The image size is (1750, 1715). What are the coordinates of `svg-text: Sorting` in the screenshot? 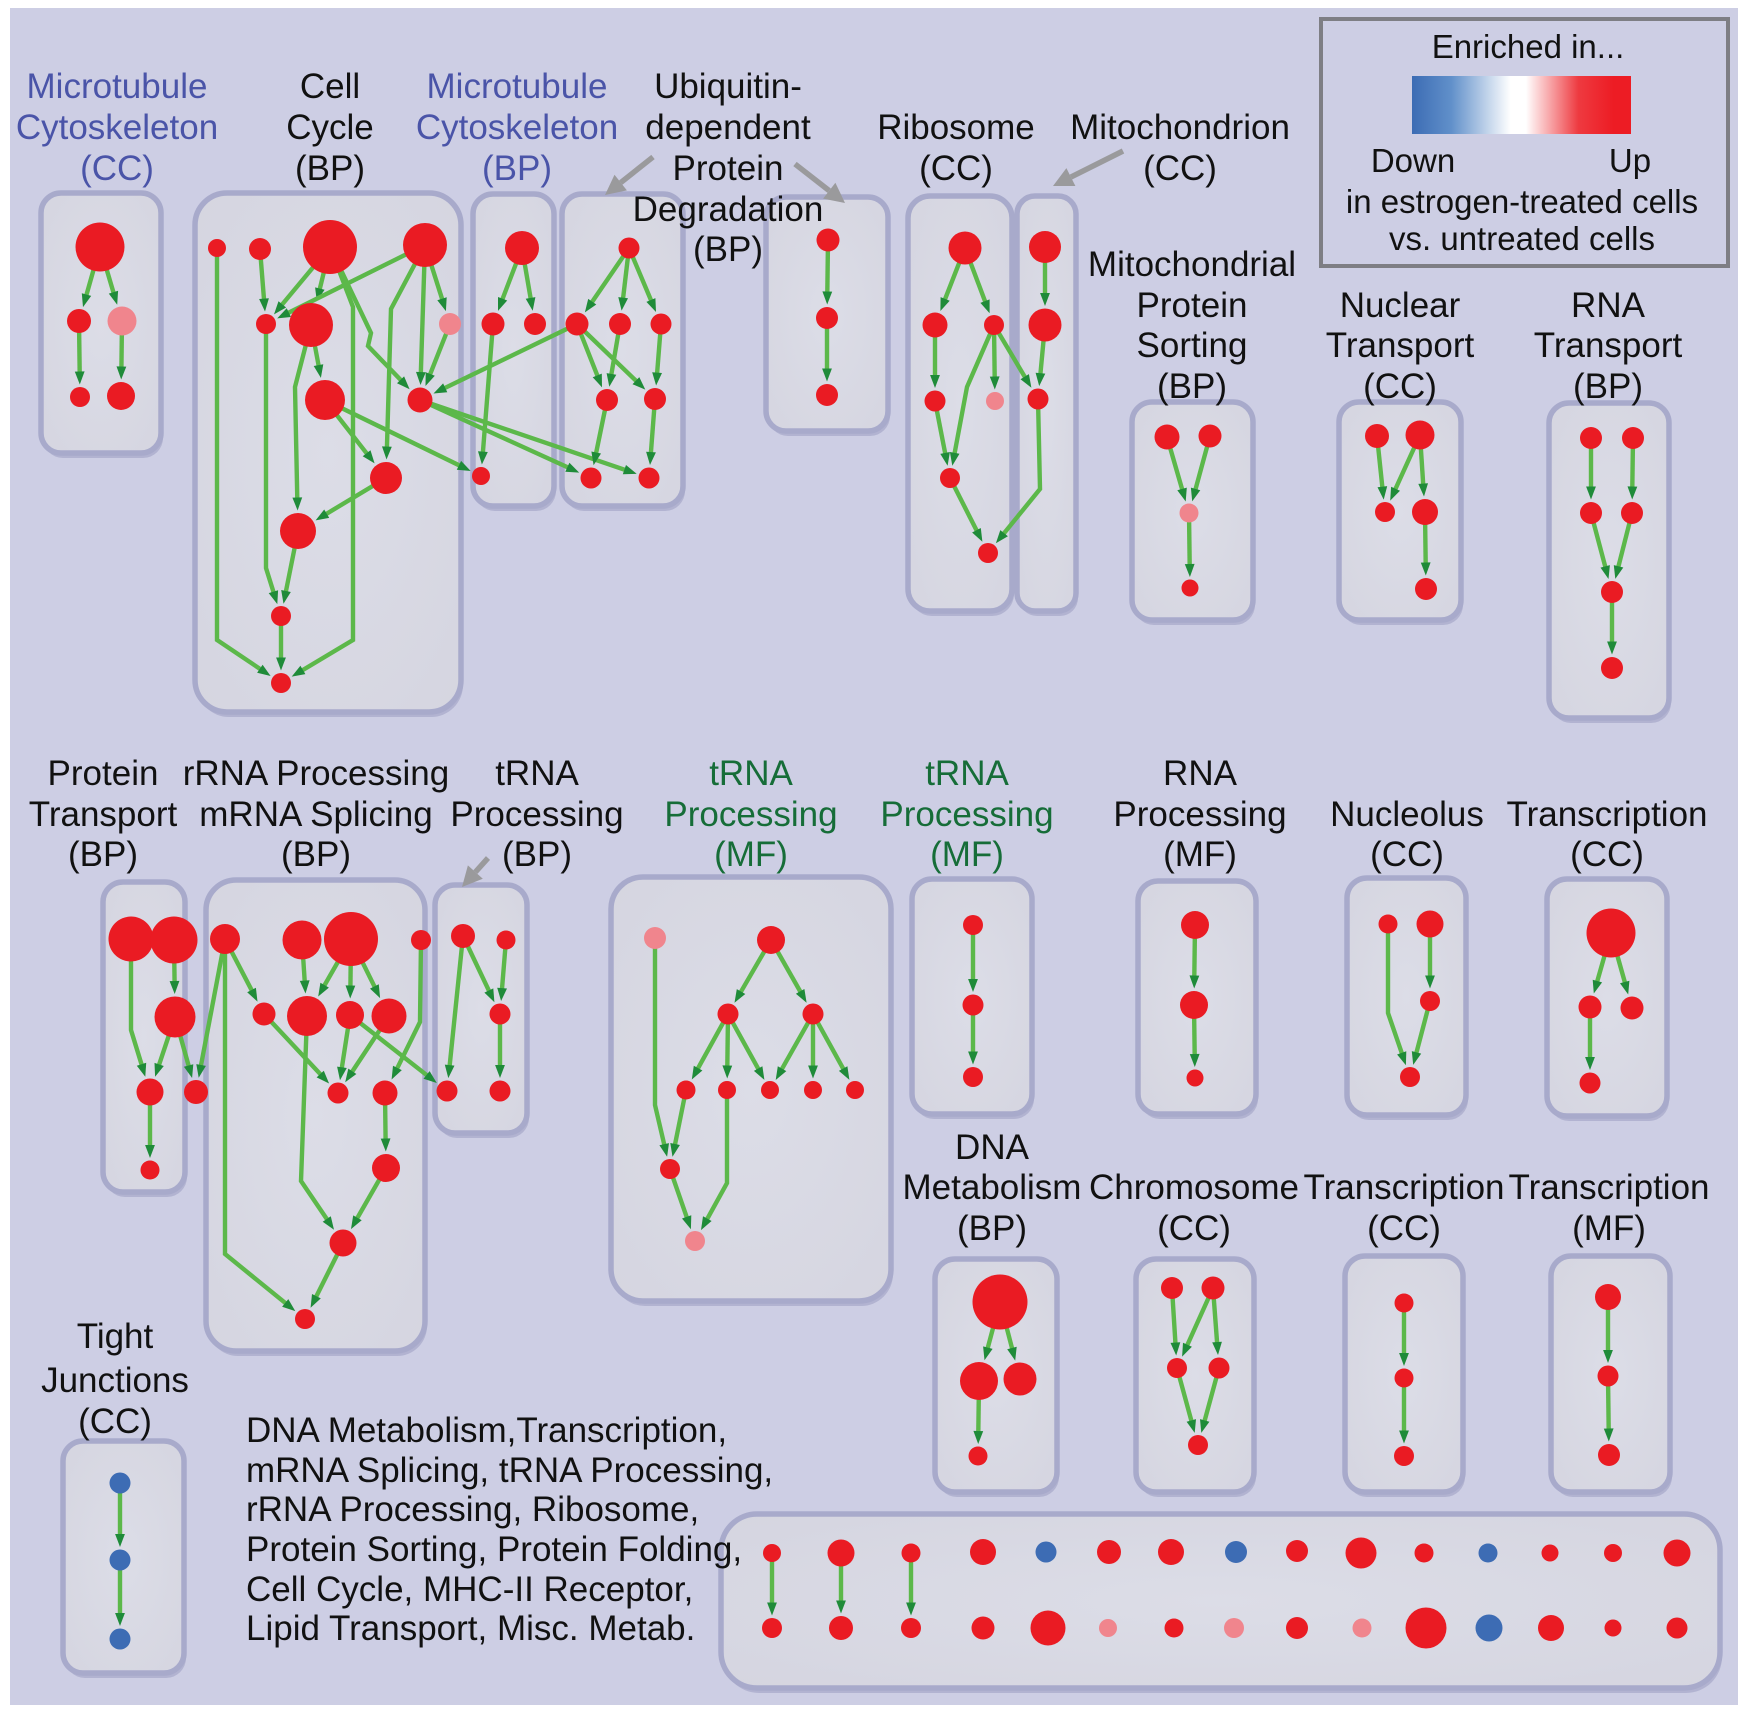 It's located at (1192, 345).